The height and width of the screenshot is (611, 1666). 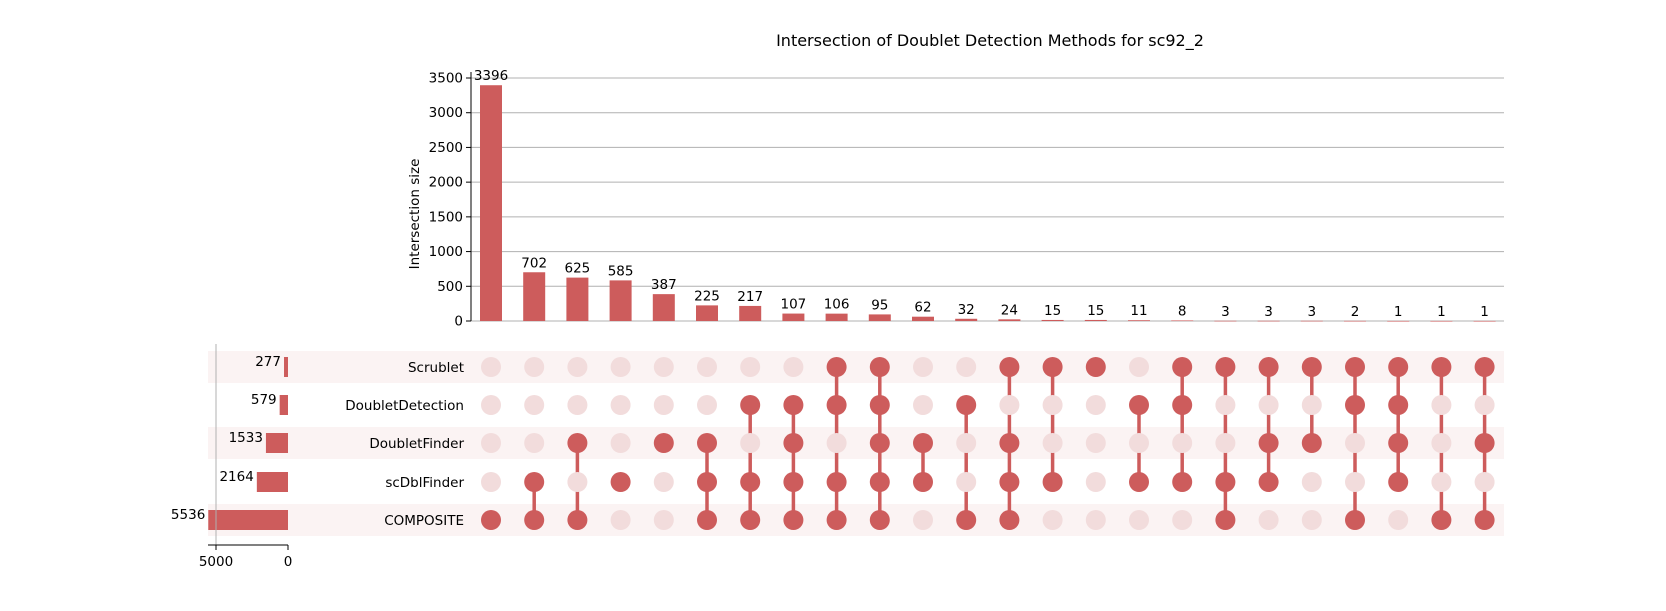 What do you see at coordinates (458, 322) in the screenshot?
I see `y-tick-label: 0` at bounding box center [458, 322].